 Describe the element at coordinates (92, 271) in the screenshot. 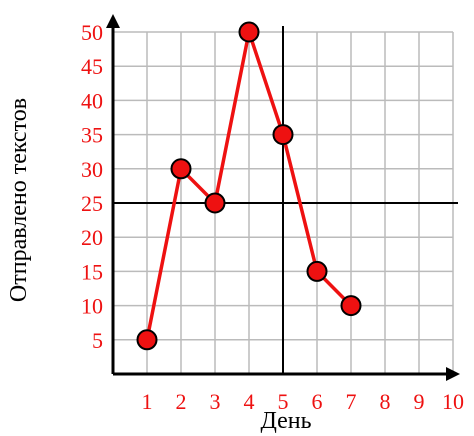

I see `y-tick-label: 15` at that location.